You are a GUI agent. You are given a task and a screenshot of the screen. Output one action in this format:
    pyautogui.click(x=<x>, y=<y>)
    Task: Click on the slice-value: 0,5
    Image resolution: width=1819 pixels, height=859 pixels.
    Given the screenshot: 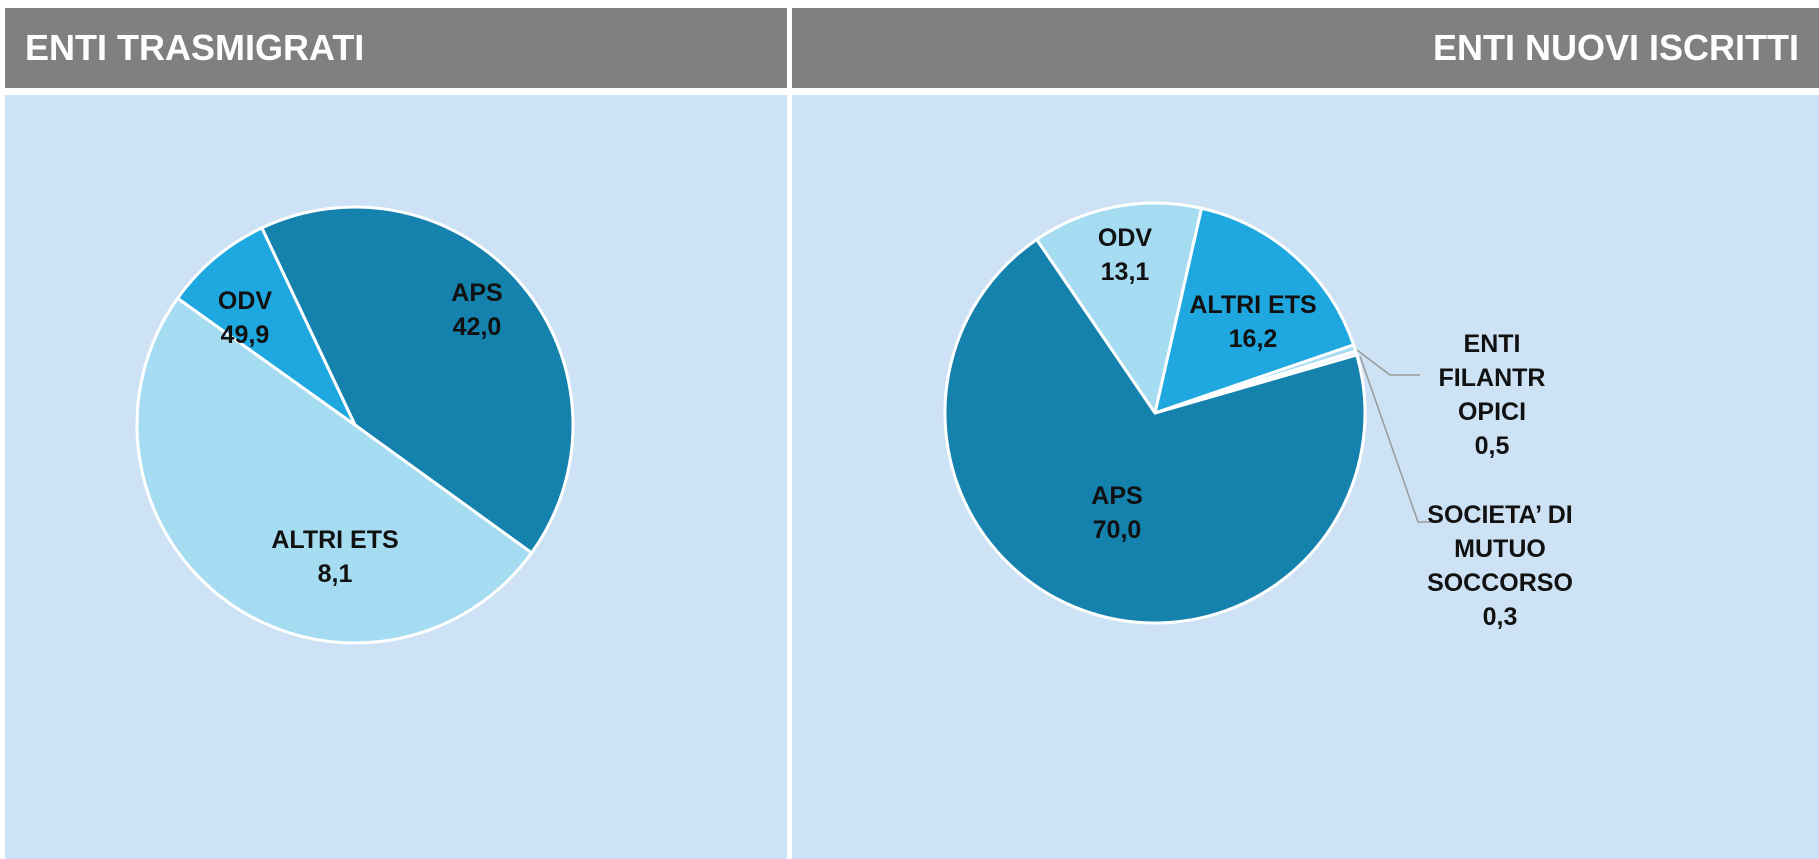 What is the action you would take?
    pyautogui.click(x=1492, y=446)
    